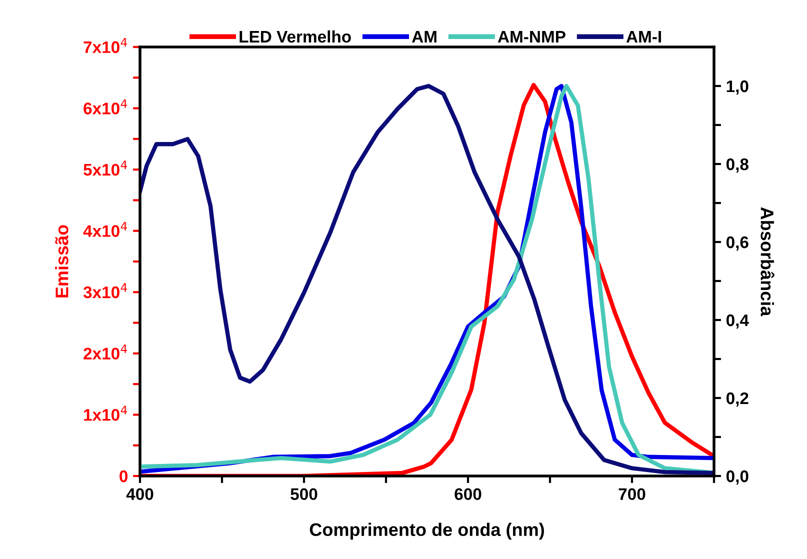  Describe the element at coordinates (737, 87) in the screenshot. I see `y2-tick-label: 1,0` at that location.